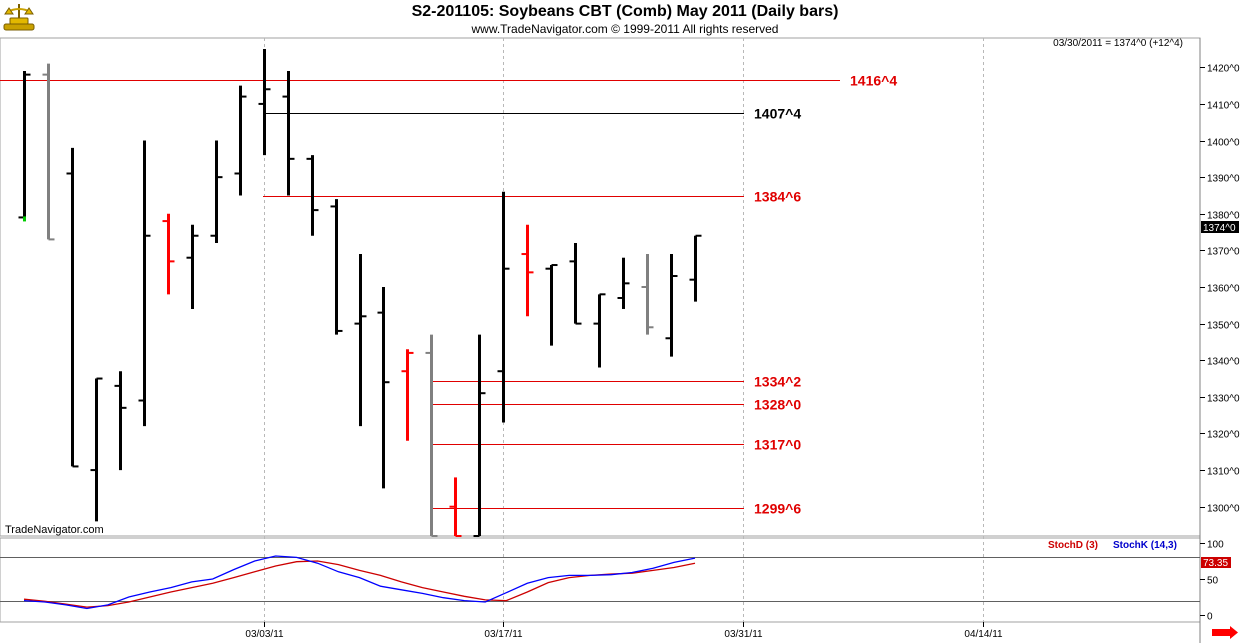 The image size is (1250, 643). What do you see at coordinates (777, 114) in the screenshot?
I see `level-label: 1407^4` at bounding box center [777, 114].